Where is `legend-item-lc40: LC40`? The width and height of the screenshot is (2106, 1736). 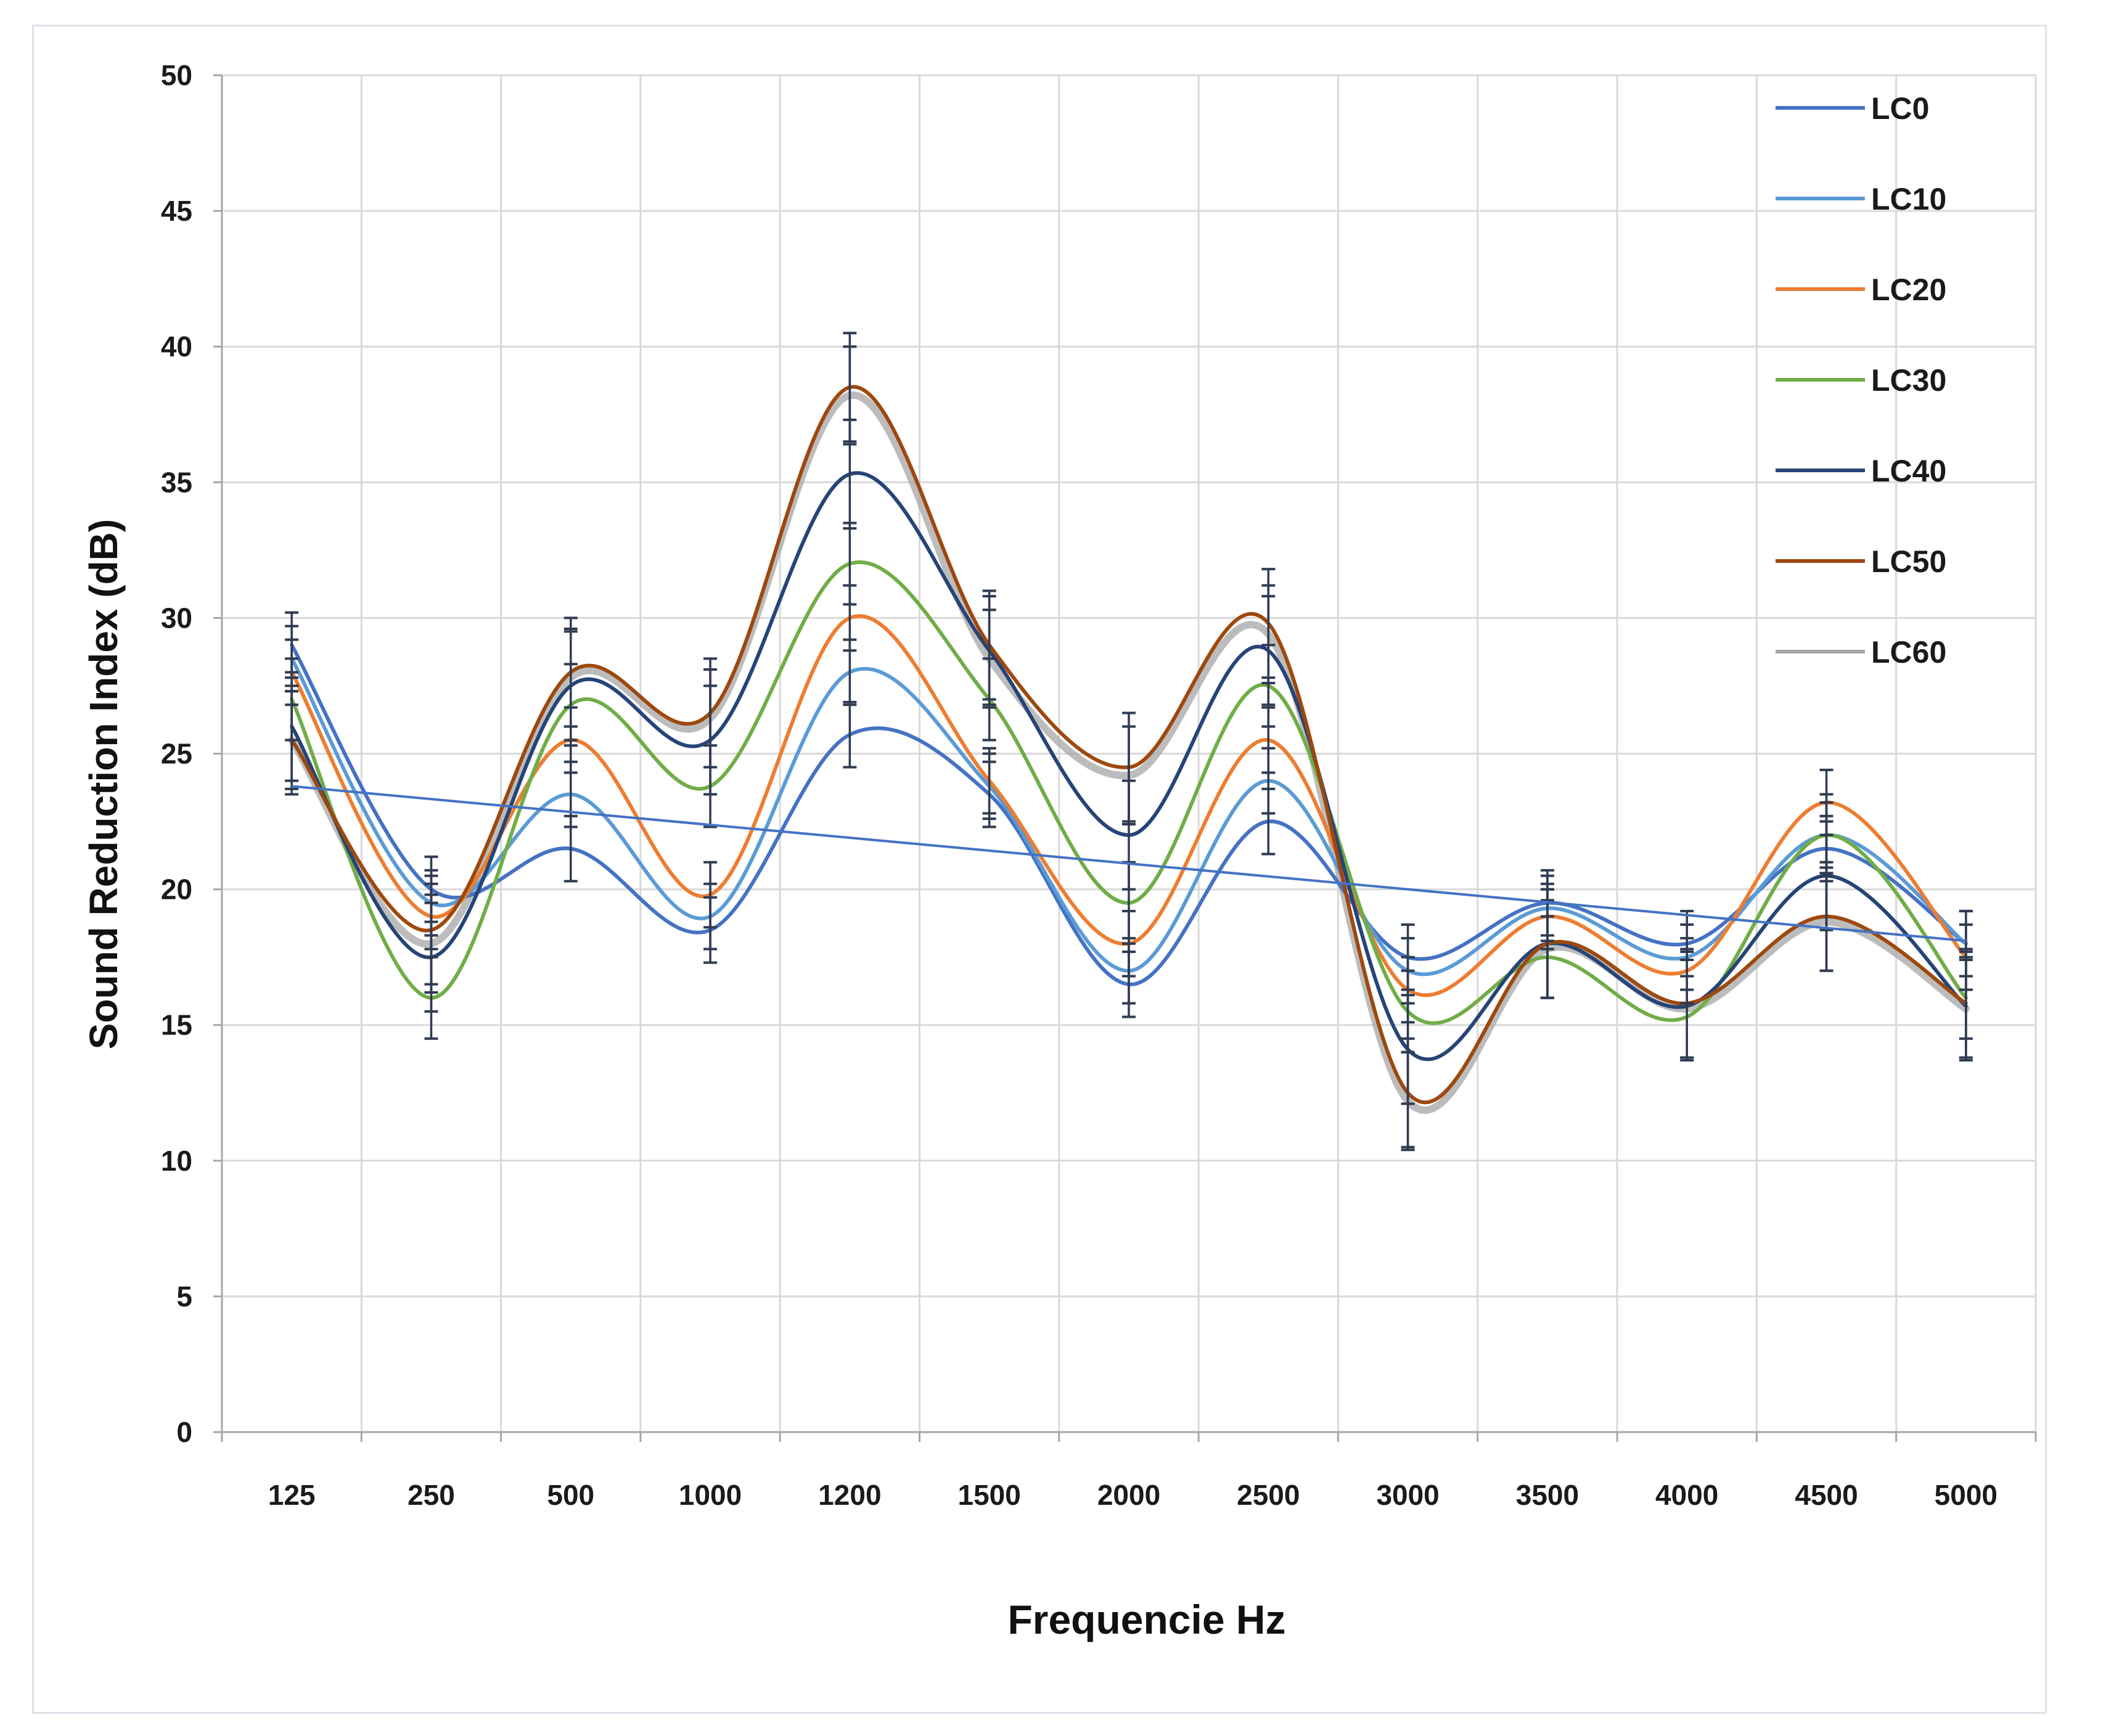 legend-item-lc40: LC40 is located at coordinates (1861, 471).